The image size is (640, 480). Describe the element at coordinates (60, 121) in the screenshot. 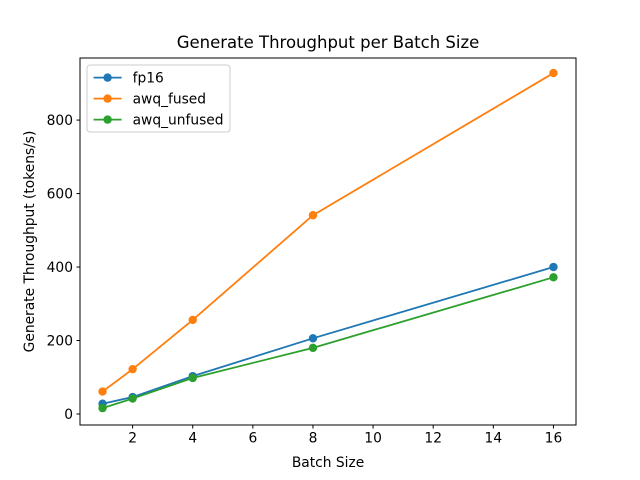

I see `y-tick-label: 800` at that location.